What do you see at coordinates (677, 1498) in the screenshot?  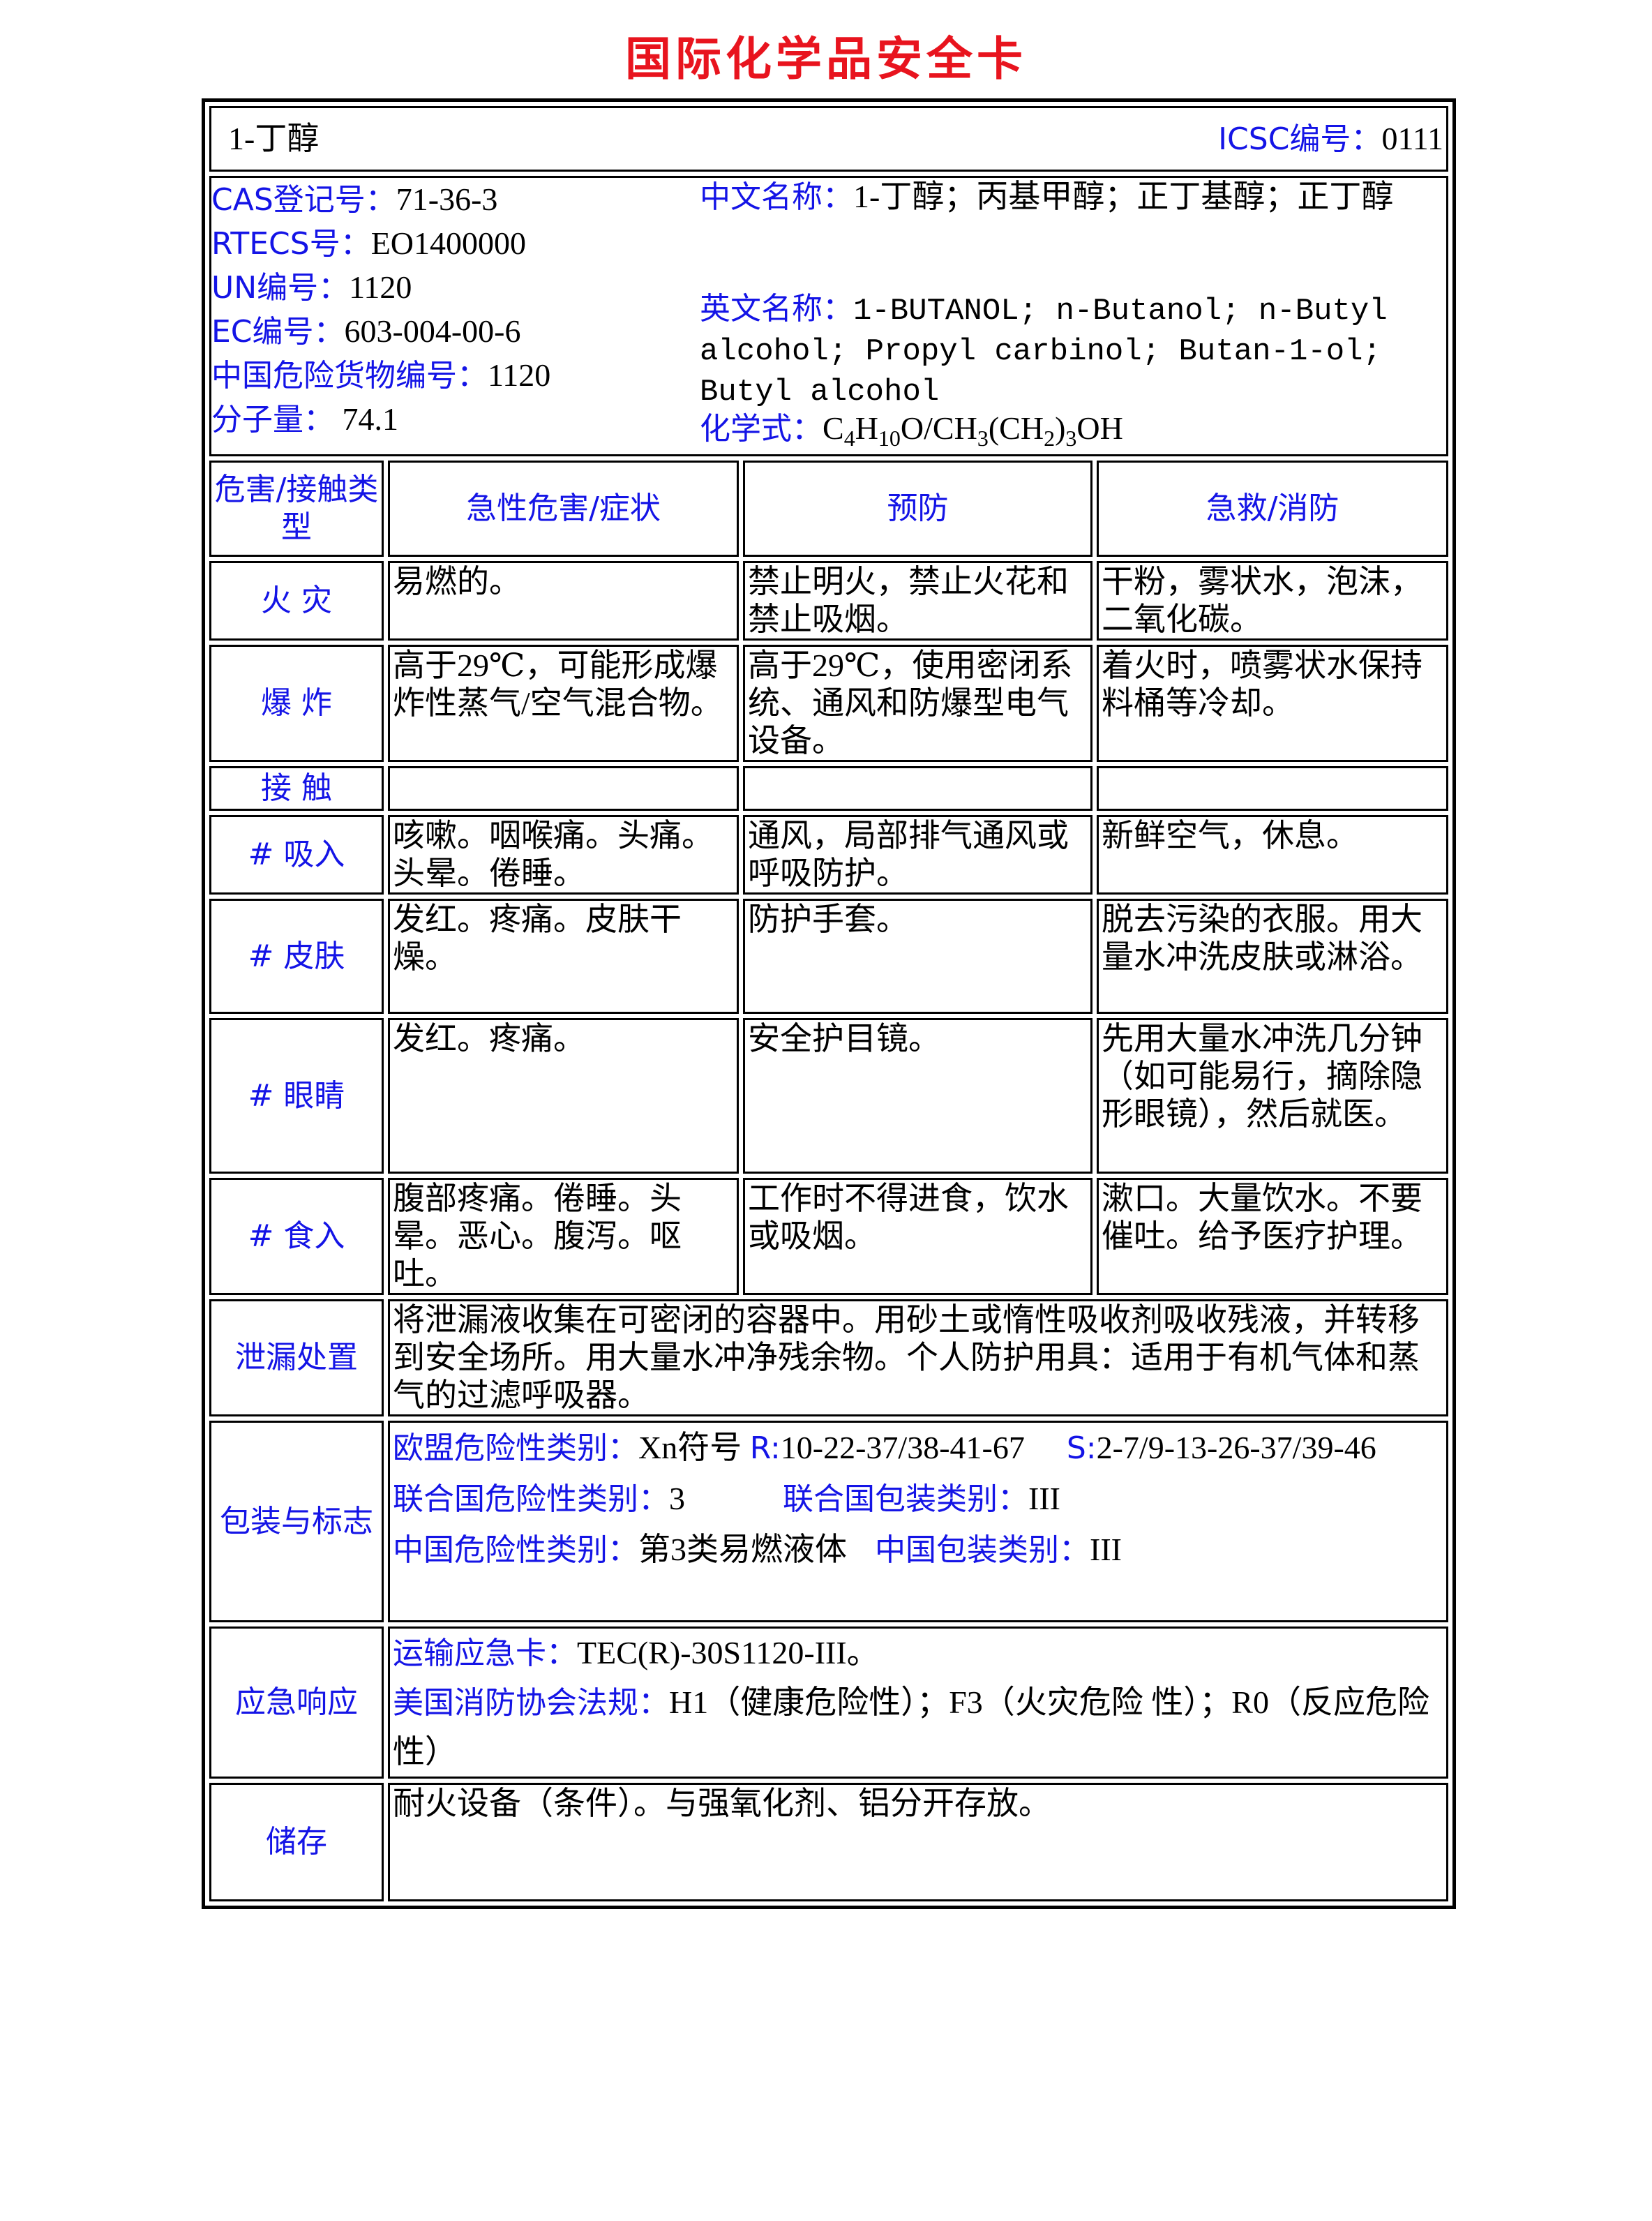 I see `un-class: 3` at bounding box center [677, 1498].